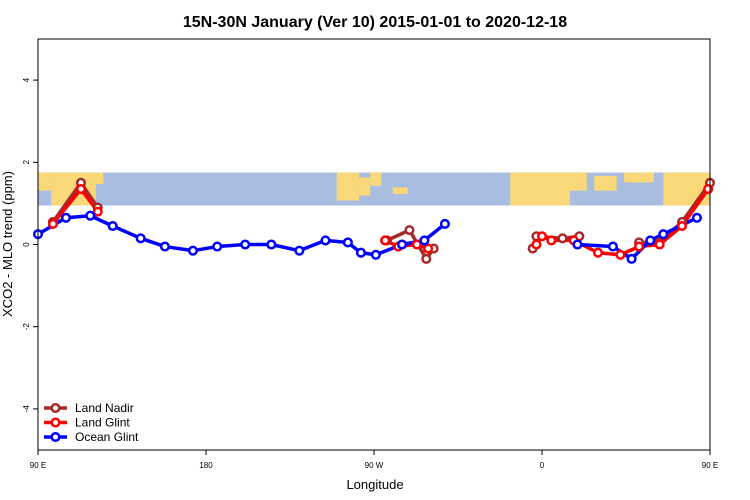 The image size is (750, 500). What do you see at coordinates (242, 235) in the screenshot?
I see `ocean-glint-line` at bounding box center [242, 235].